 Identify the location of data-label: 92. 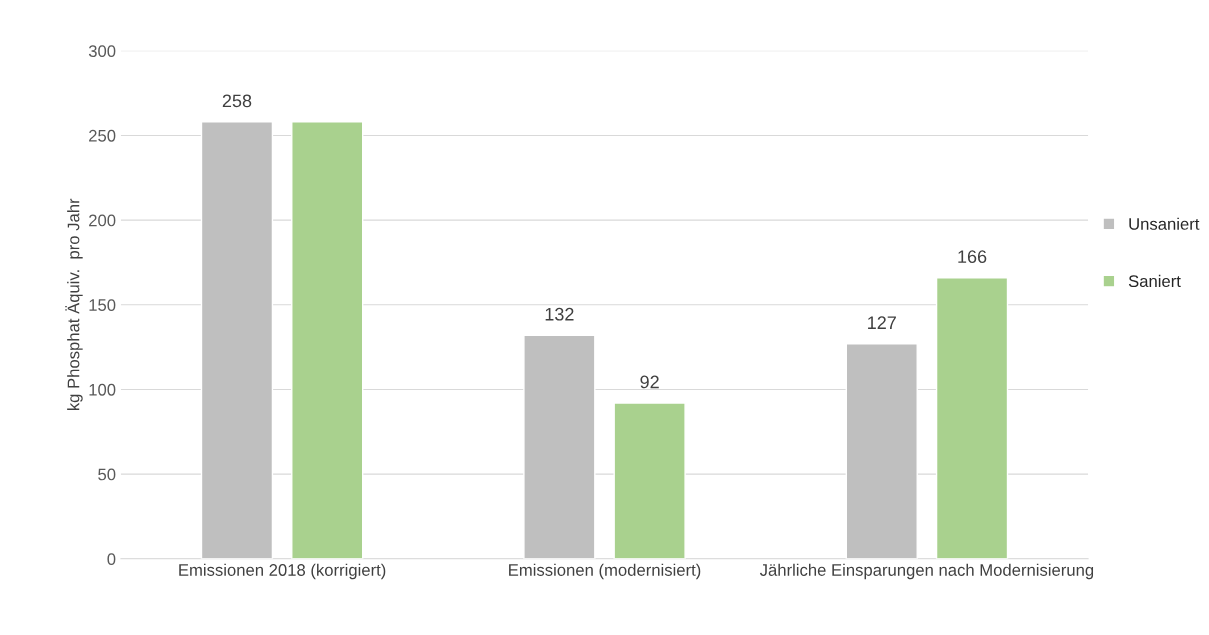
(649, 382).